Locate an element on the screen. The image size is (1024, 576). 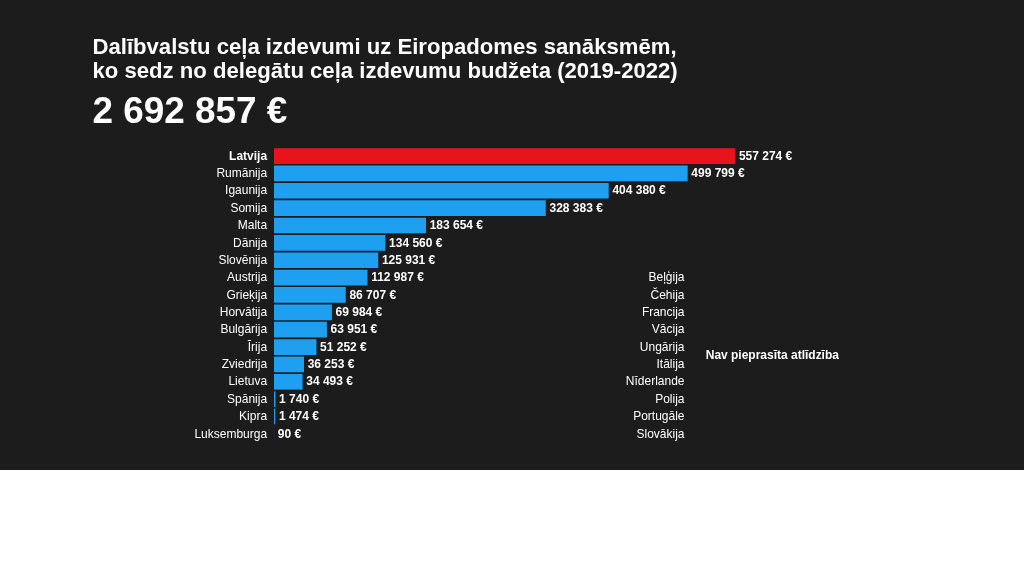
y-tick-label: Grieķija is located at coordinates (247, 294).